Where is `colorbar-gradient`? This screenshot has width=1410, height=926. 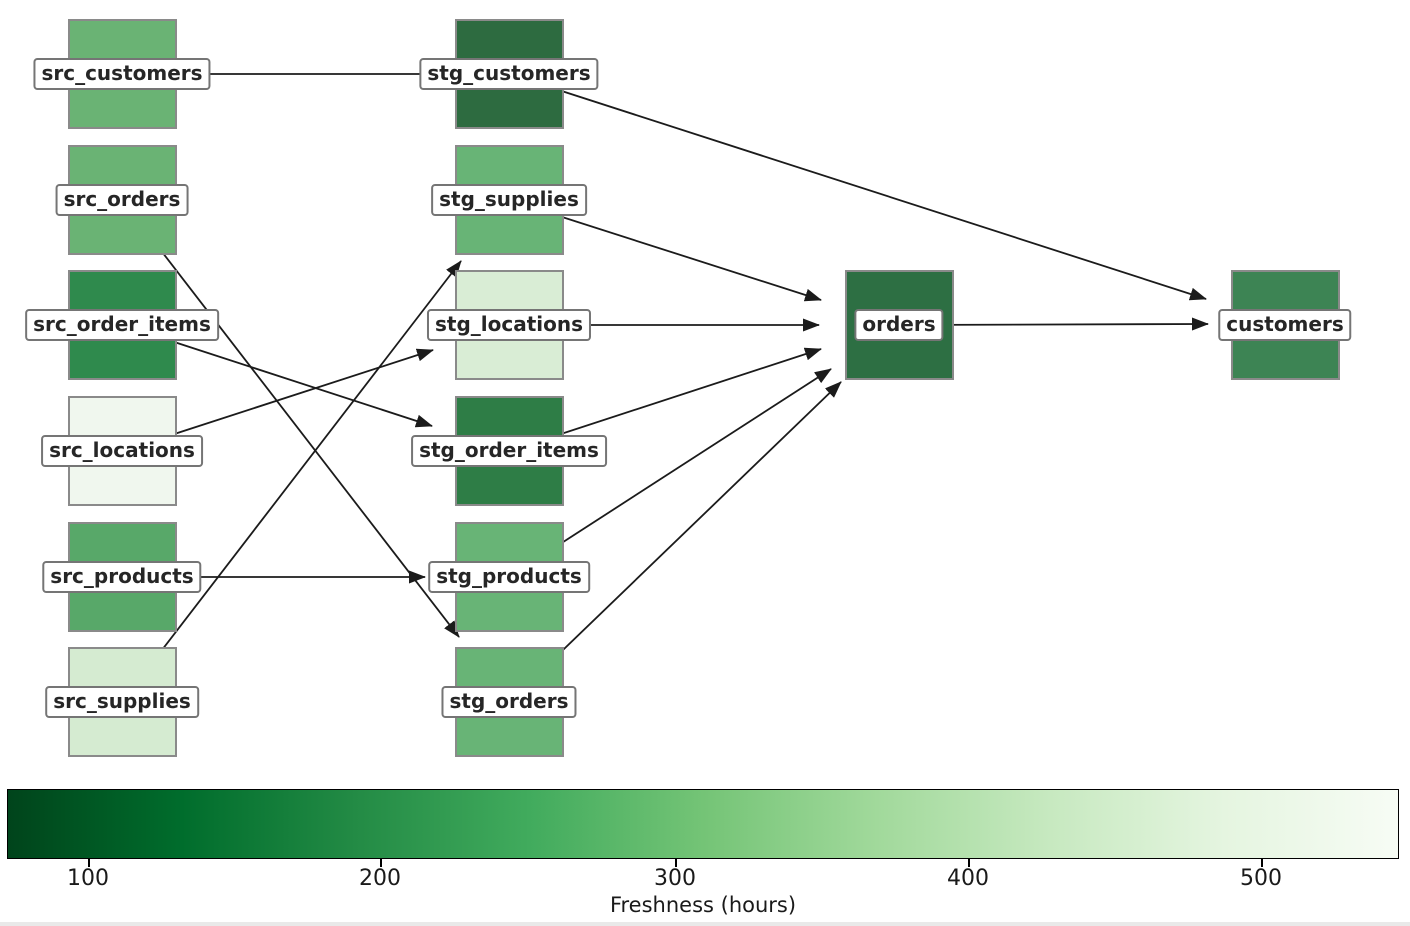
colorbar-gradient is located at coordinates (703, 824).